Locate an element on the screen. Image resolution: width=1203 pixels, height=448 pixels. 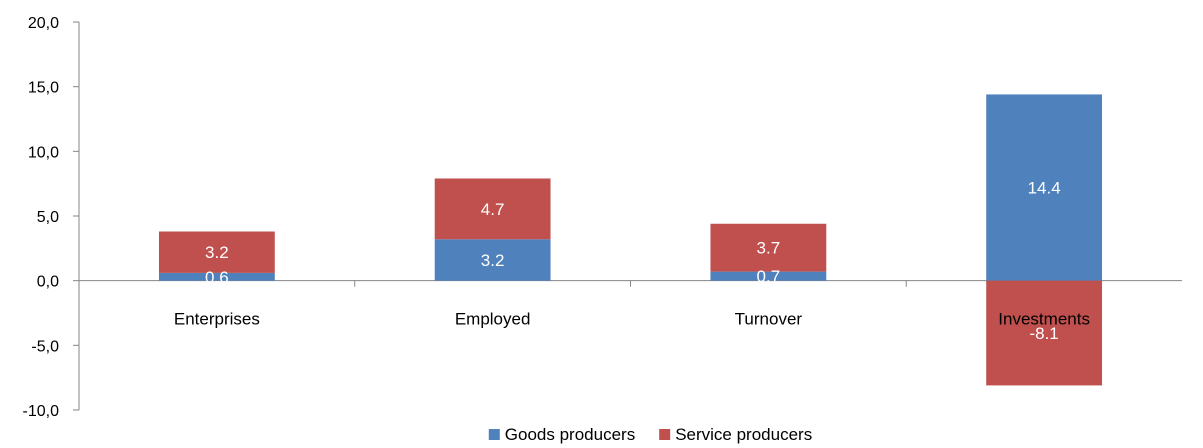
legend-item-goods: Goods producers is located at coordinates (561, 434).